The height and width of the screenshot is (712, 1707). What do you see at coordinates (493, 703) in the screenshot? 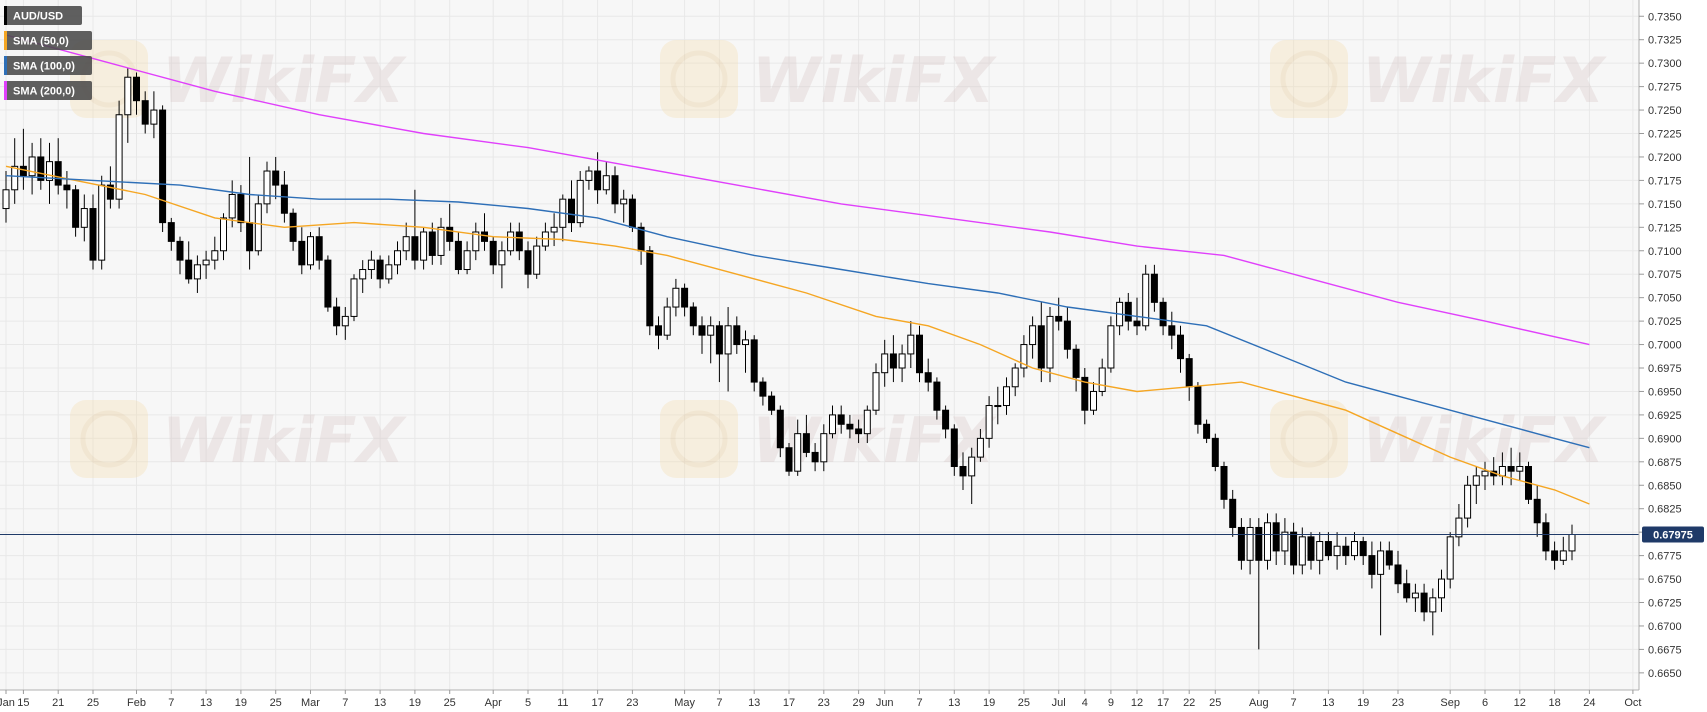
I see `x-tick-label: Apr` at bounding box center [493, 703].